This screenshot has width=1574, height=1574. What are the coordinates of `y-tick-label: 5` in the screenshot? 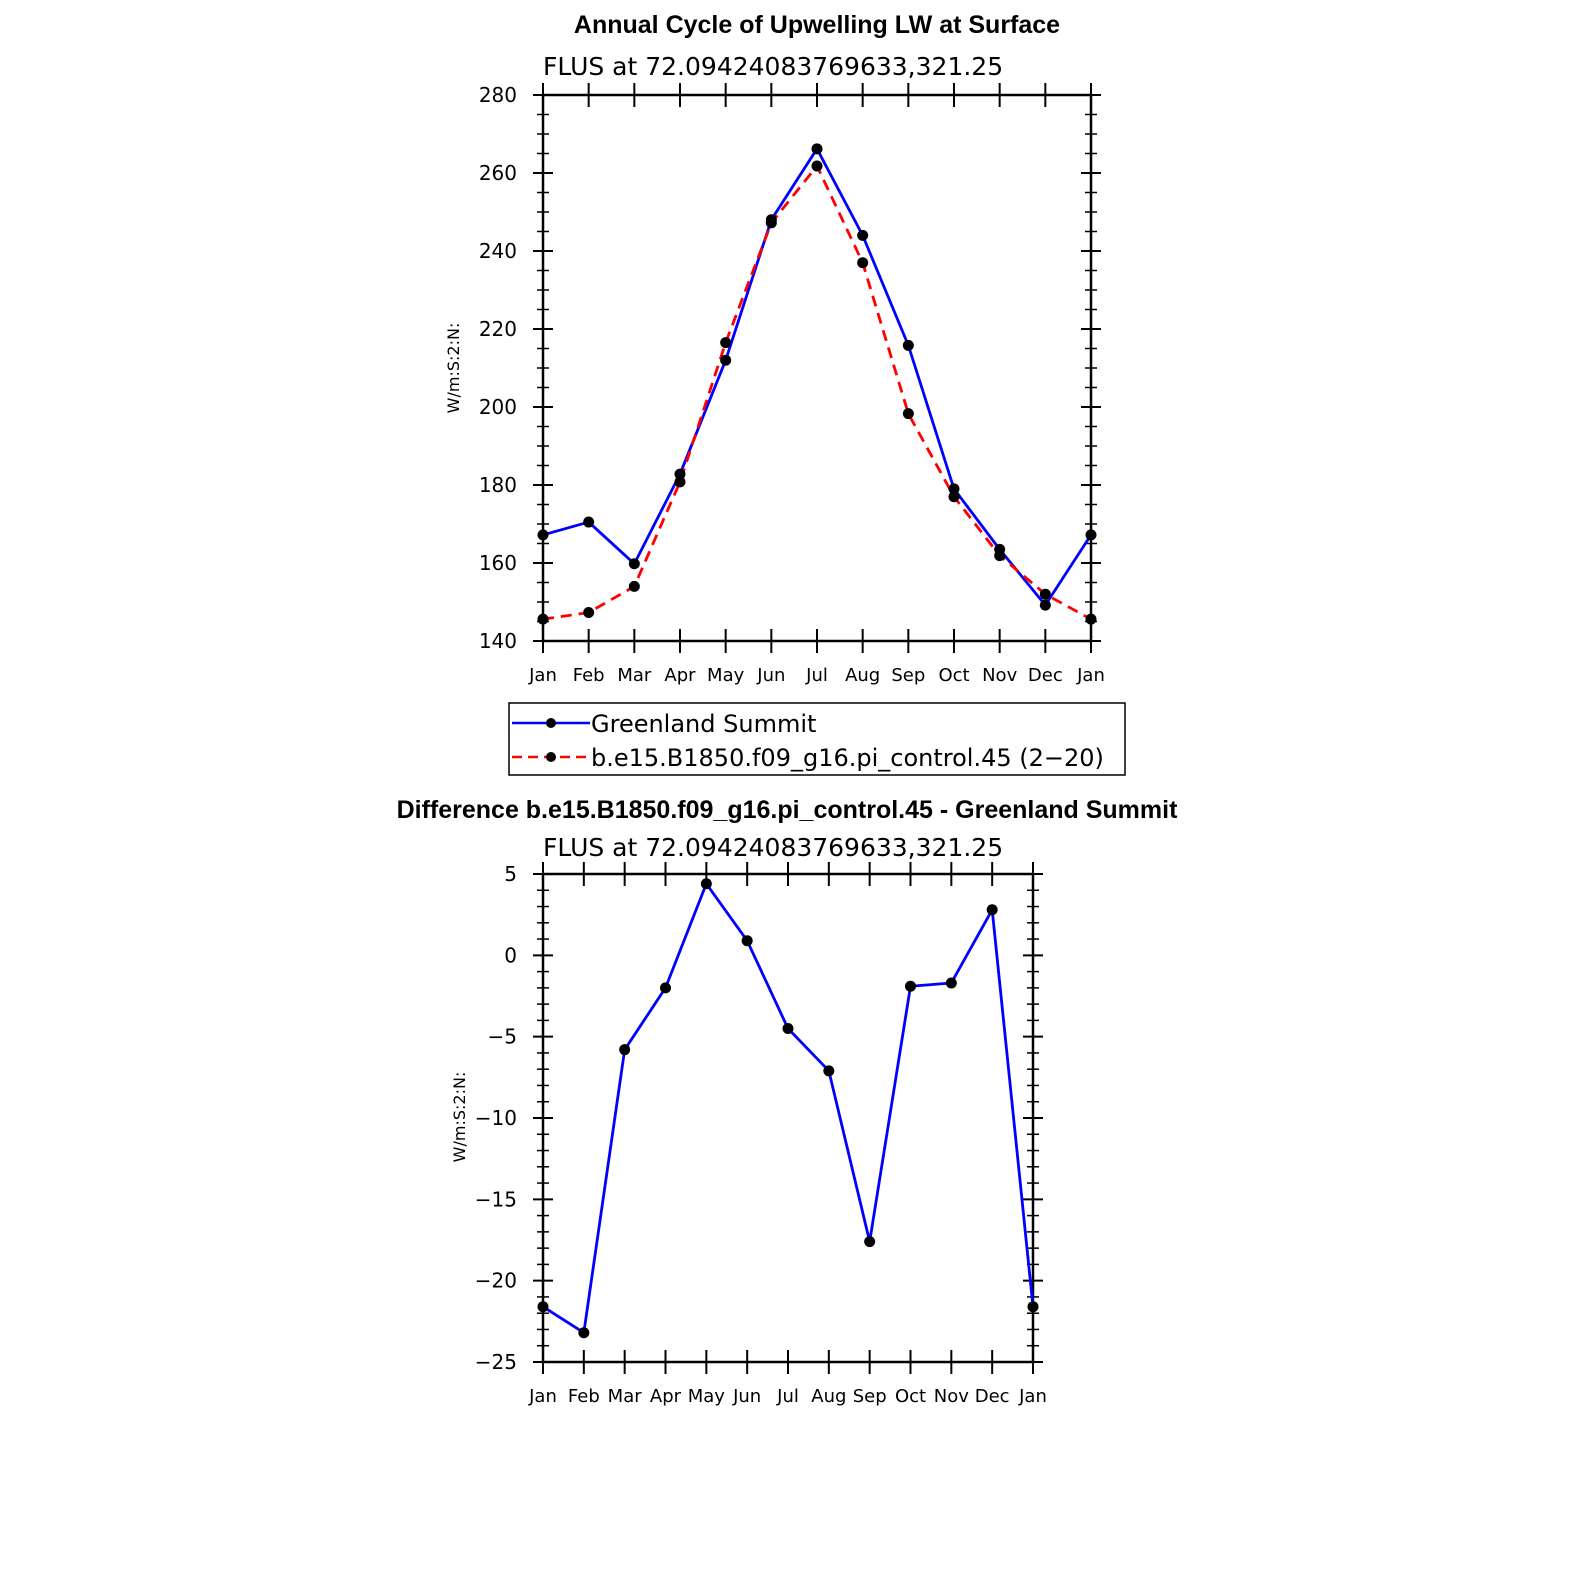 It's located at (510, 874).